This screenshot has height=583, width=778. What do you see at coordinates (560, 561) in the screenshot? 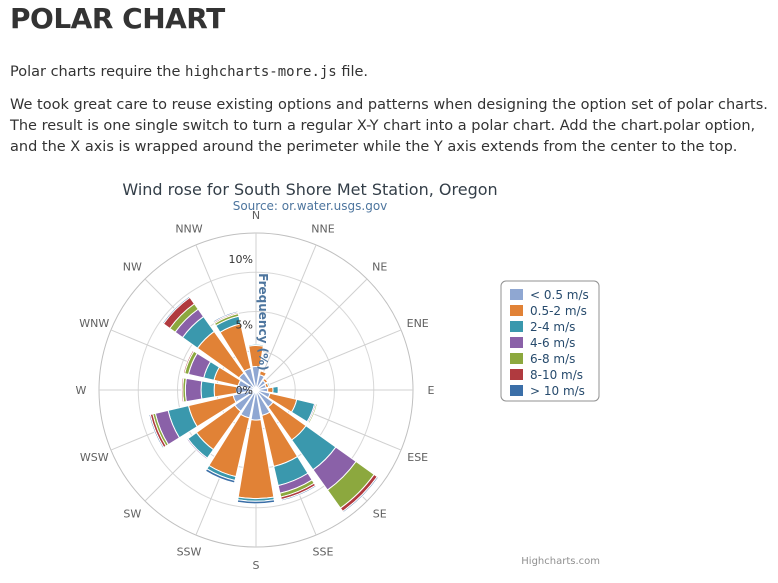
I see `credits-link: Highcharts.com` at bounding box center [560, 561].